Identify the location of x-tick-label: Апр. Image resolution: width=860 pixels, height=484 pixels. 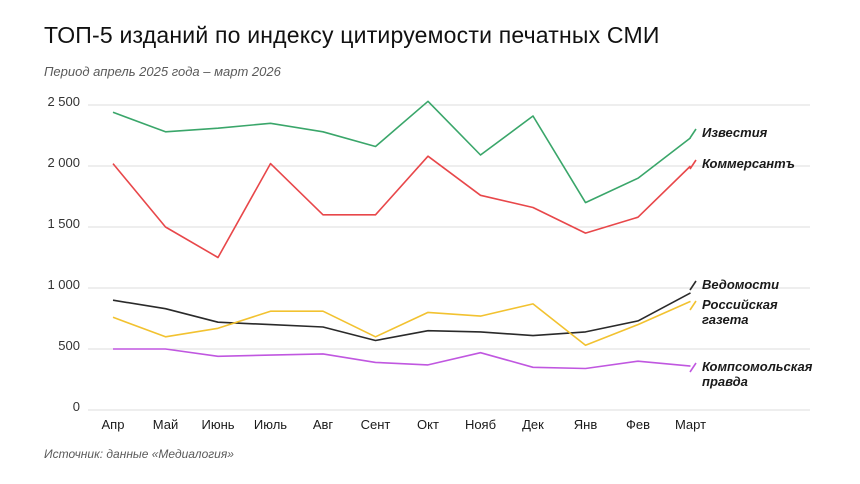
(113, 424).